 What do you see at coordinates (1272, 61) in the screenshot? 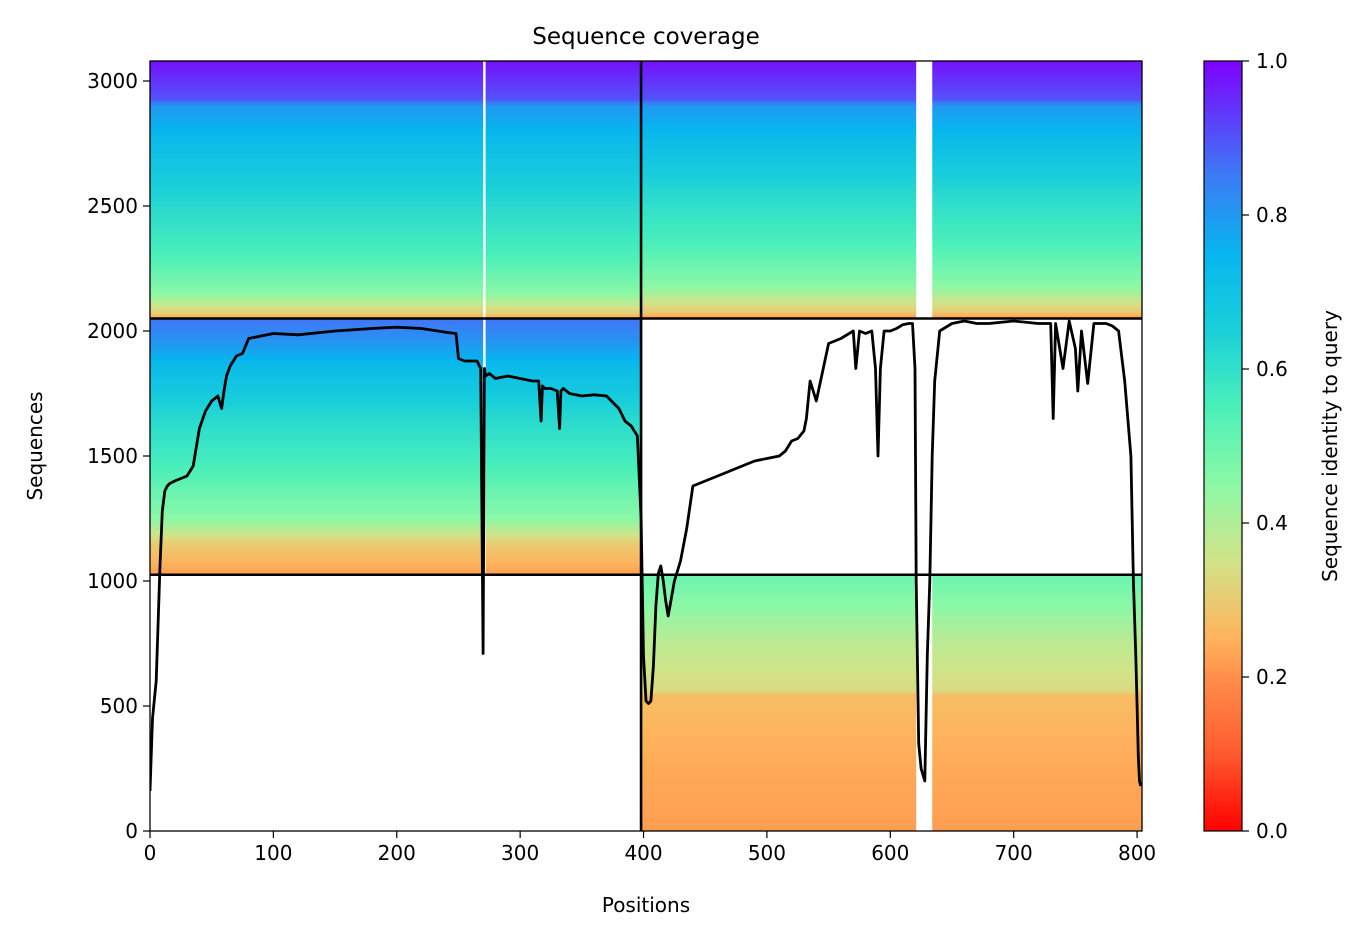
I see `colorbar-tick-label: 1.0` at bounding box center [1272, 61].